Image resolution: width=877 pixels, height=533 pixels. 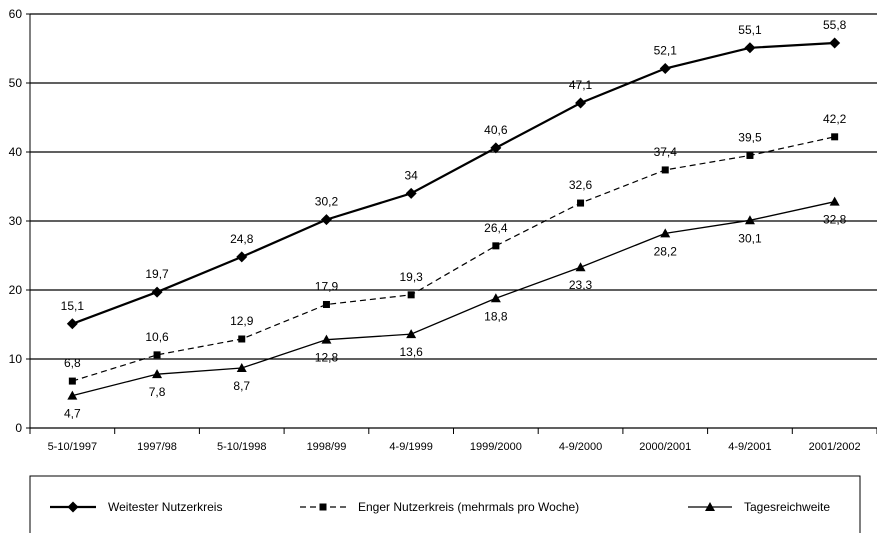 What do you see at coordinates (496, 447) in the screenshot?
I see `x-tick-label: 1999/2000` at bounding box center [496, 447].